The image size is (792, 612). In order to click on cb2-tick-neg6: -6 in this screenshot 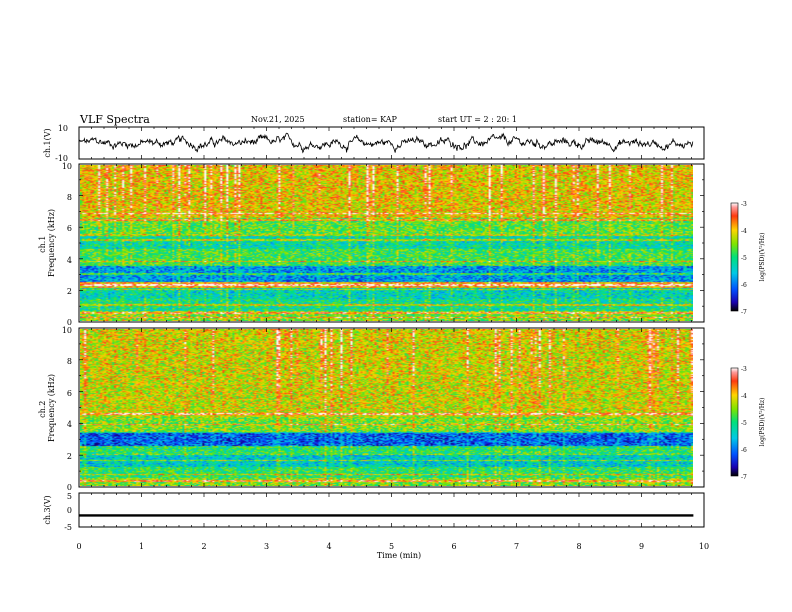, I will do `click(744, 450)`.